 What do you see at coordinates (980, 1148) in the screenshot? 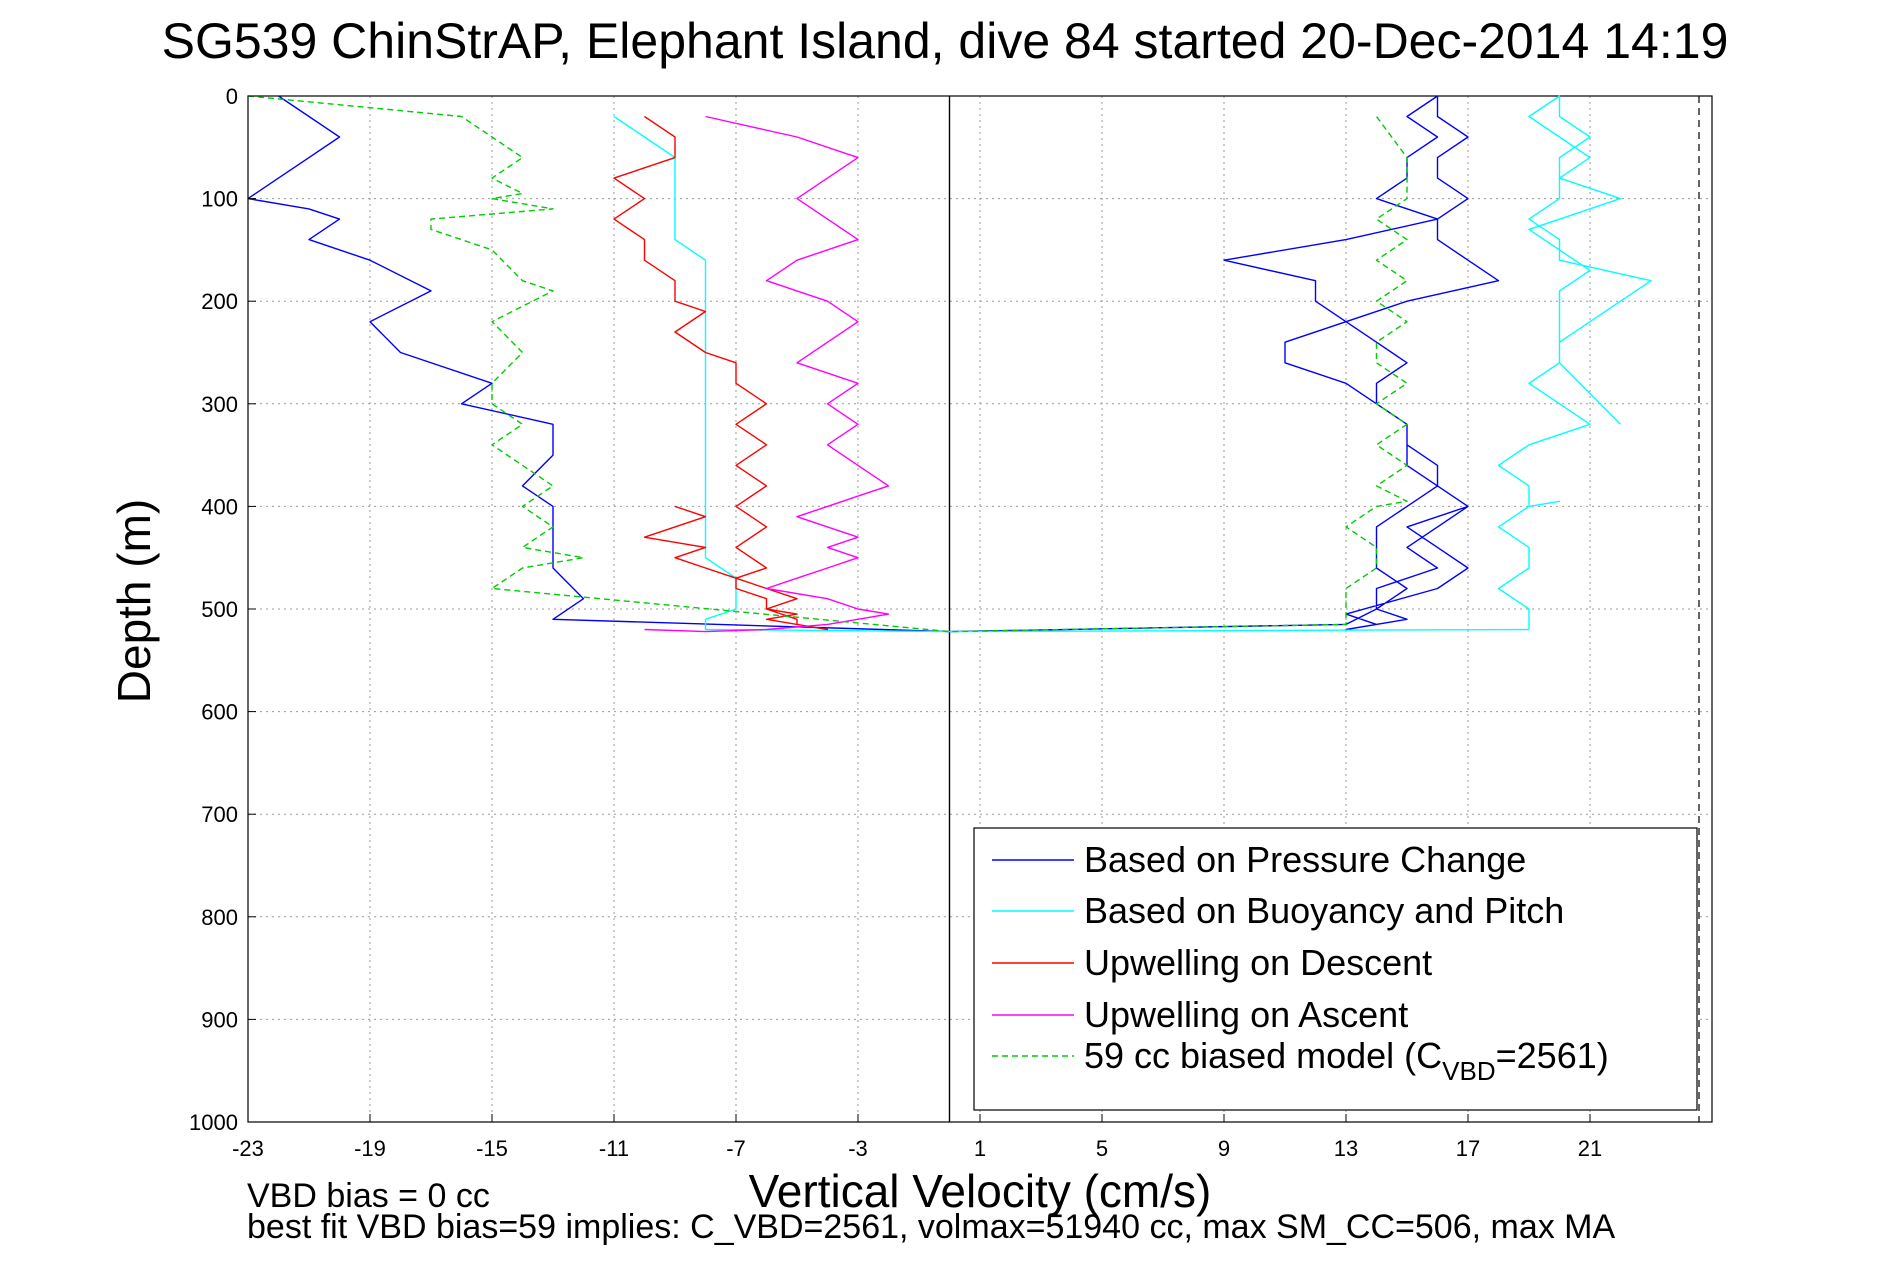
I see `x-tick-label: 1` at bounding box center [980, 1148].